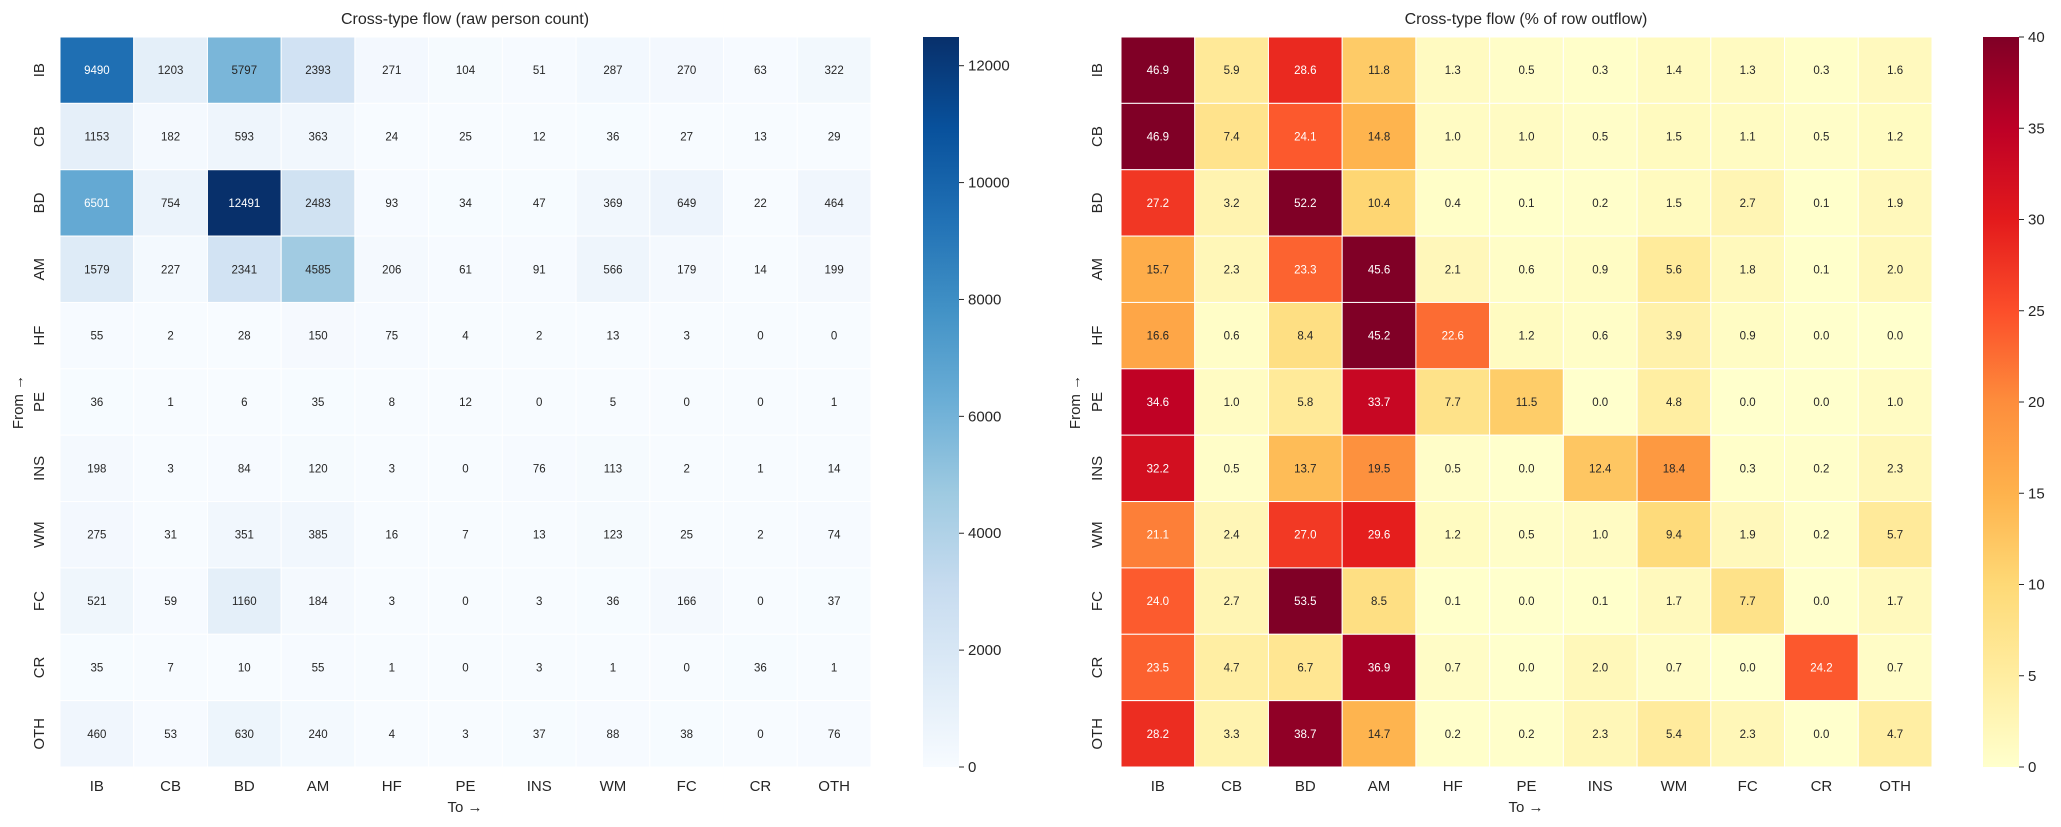  Describe the element at coordinates (1231, 70) in the screenshot. I see `percent-cell-IB-CB` at that location.